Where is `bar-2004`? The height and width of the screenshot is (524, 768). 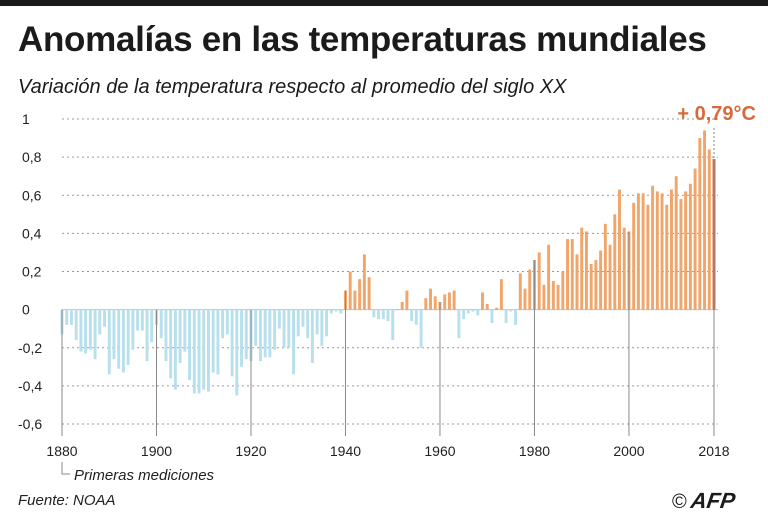 bar-2004 is located at coordinates (648, 257).